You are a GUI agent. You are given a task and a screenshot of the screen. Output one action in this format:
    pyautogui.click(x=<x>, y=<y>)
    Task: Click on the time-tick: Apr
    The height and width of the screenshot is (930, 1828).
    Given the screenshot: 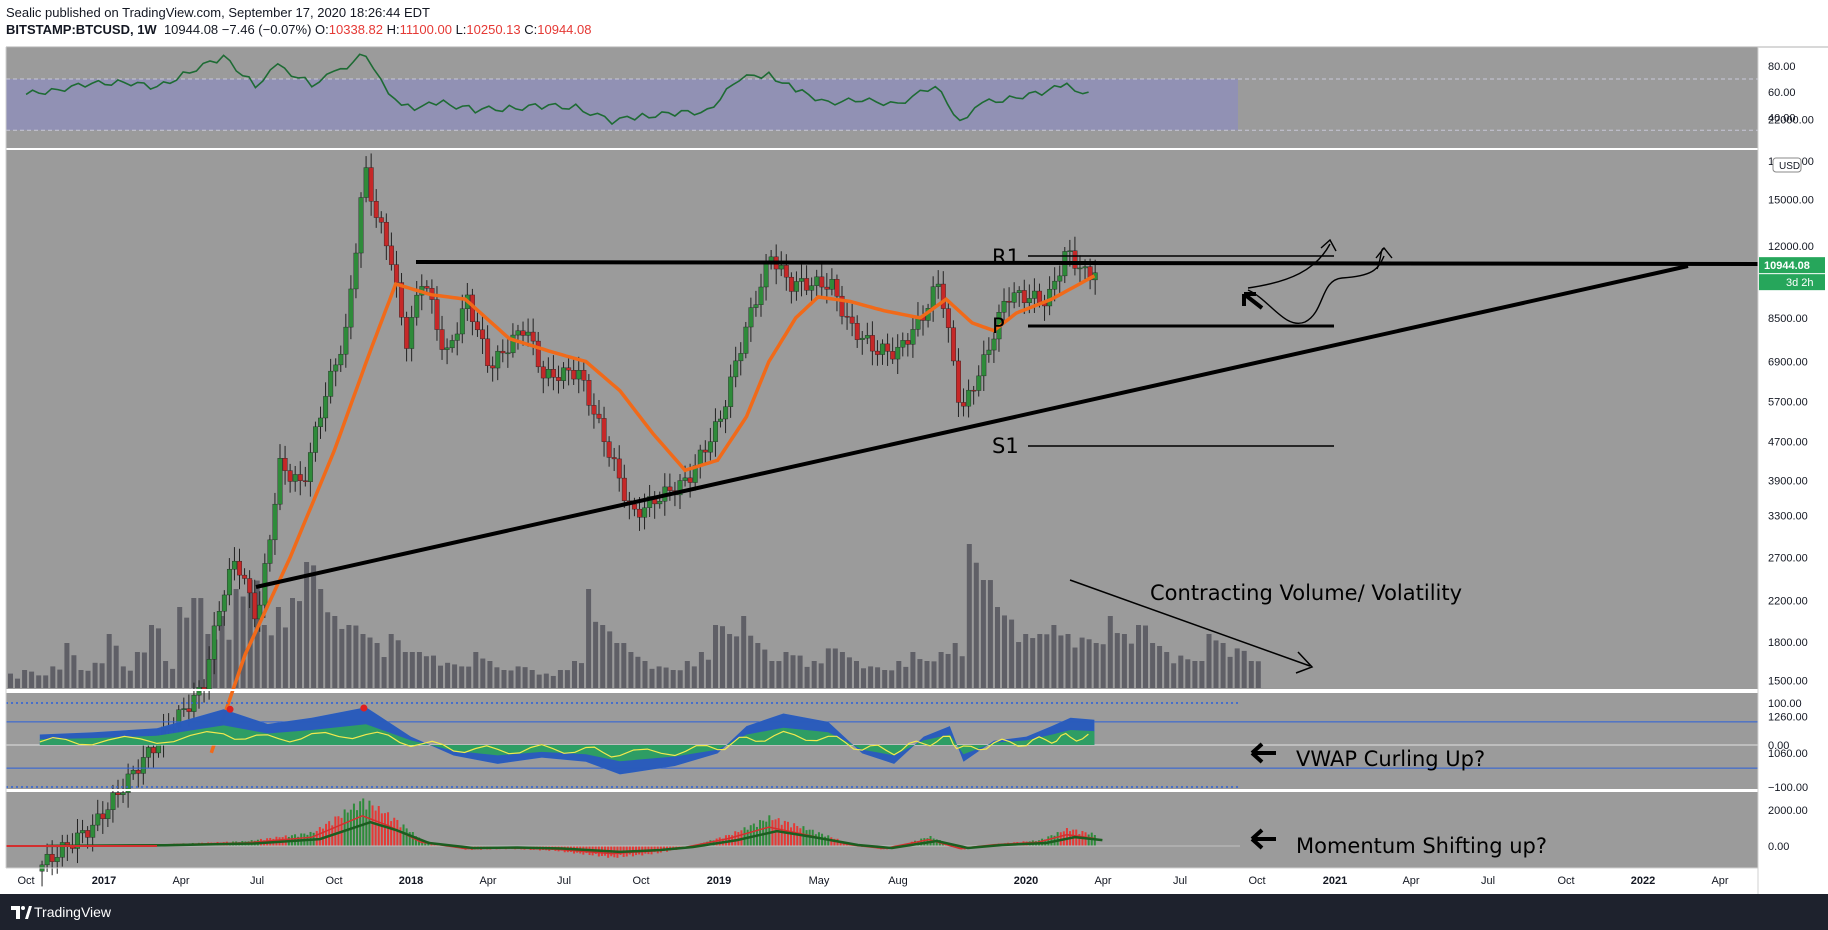 What is the action you would take?
    pyautogui.click(x=1719, y=881)
    